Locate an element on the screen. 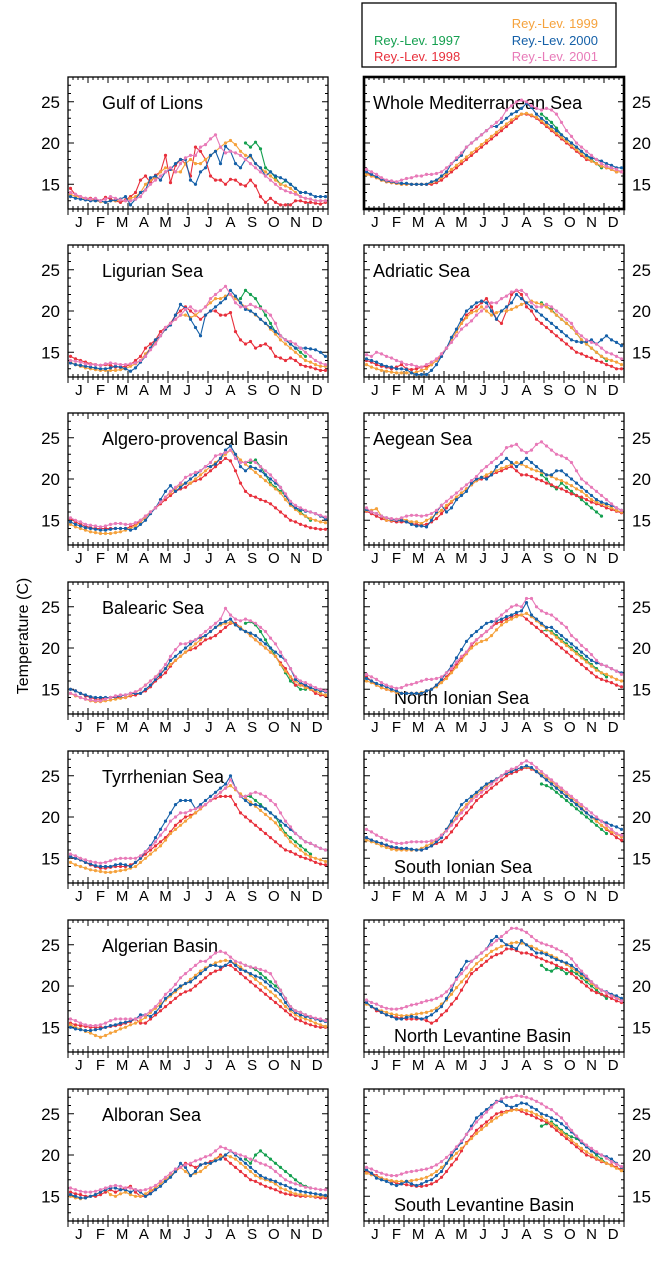  y-tick-label: 15 is located at coordinates (50, 689).